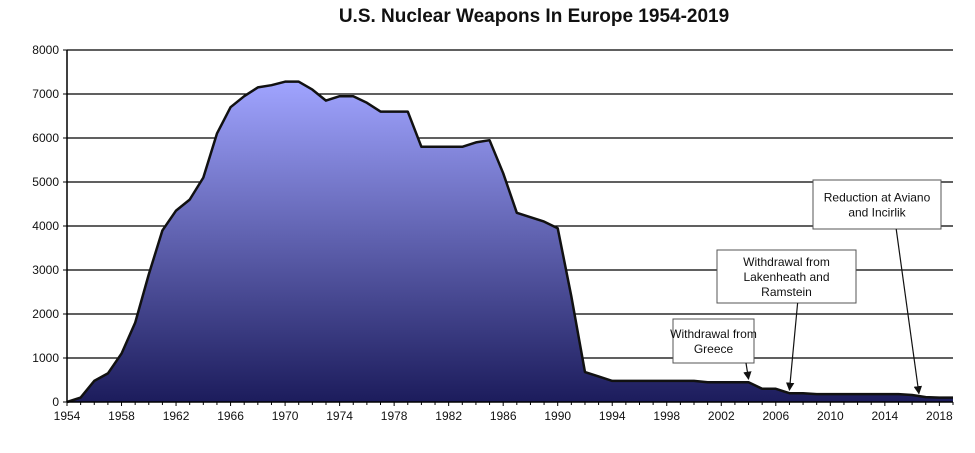 The width and height of the screenshot is (975, 453). I want to click on x-tick-label: 1954, so click(67, 416).